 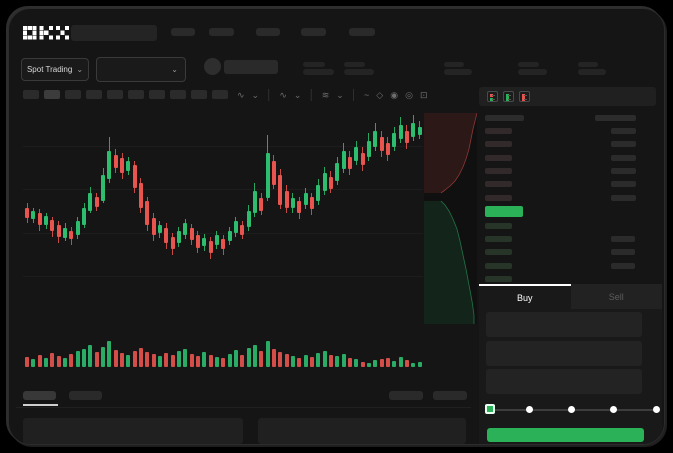 What do you see at coordinates (243, 407) in the screenshot?
I see `bottom-separator` at bounding box center [243, 407].